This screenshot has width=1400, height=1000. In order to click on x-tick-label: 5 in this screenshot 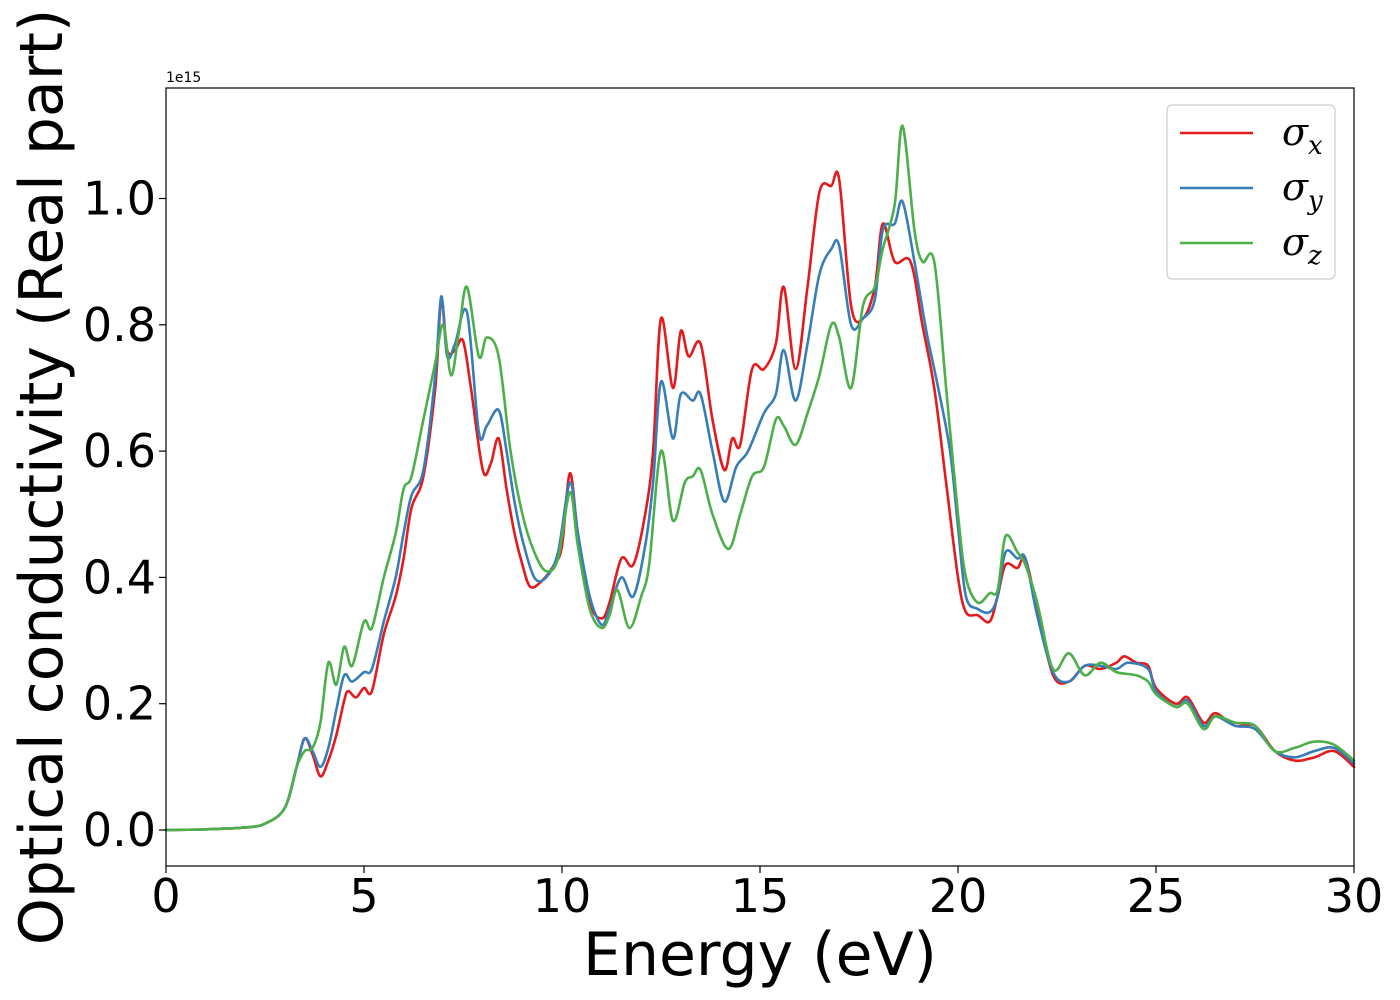, I will do `click(363, 896)`.